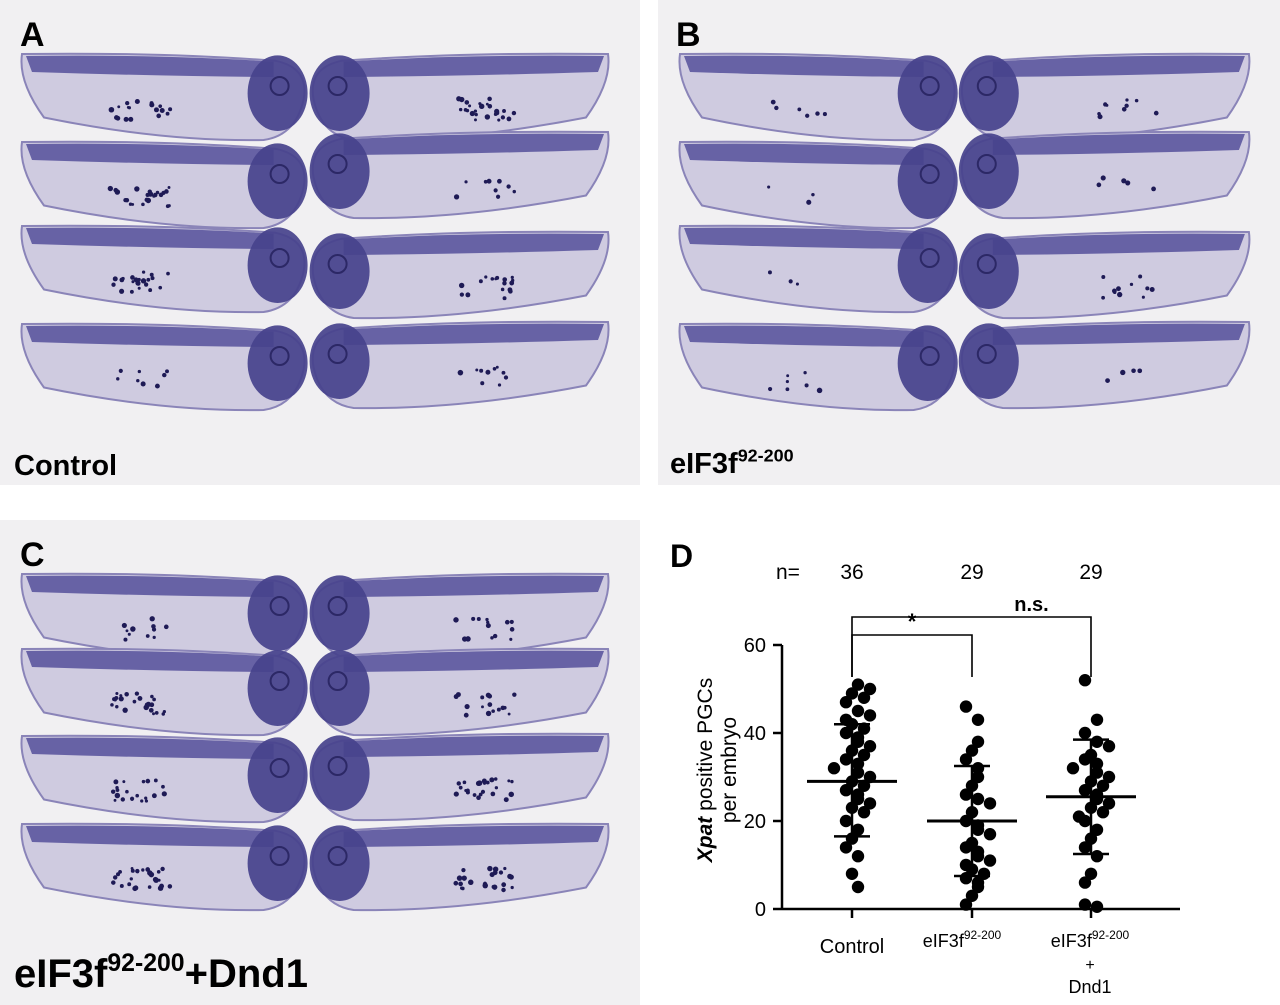  What do you see at coordinates (61, 974) in the screenshot?
I see `condition-name: eIF3f` at bounding box center [61, 974].